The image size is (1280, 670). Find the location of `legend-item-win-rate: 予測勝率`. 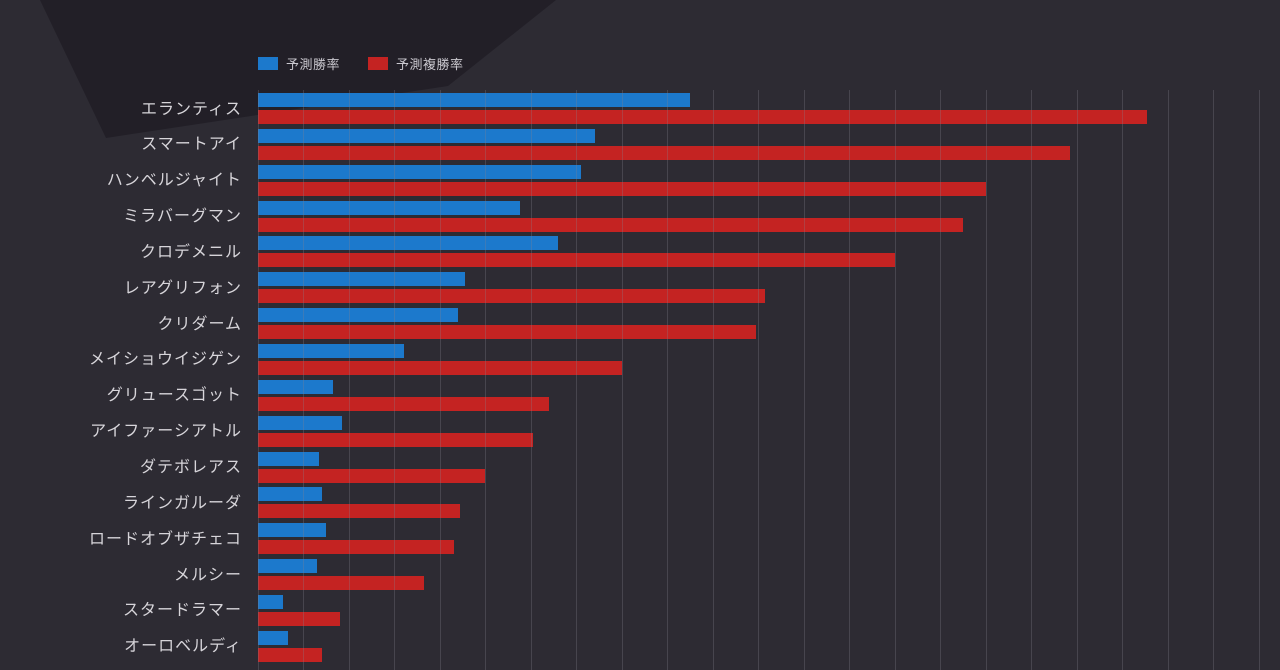

legend-item-win-rate: 予測勝率 is located at coordinates (299, 63).